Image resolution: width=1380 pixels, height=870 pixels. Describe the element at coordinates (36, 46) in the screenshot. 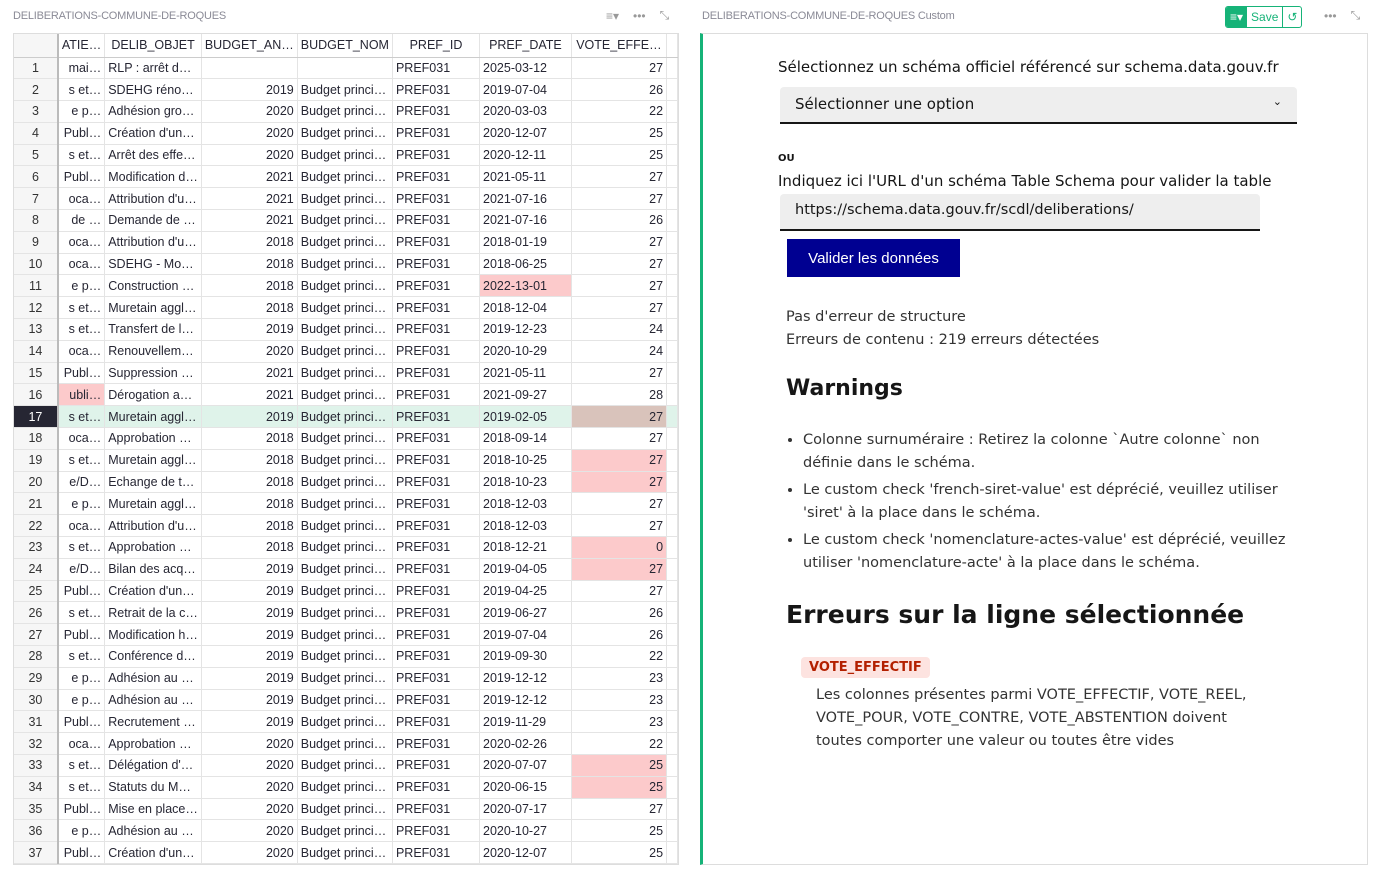

I see `corner-cell` at that location.